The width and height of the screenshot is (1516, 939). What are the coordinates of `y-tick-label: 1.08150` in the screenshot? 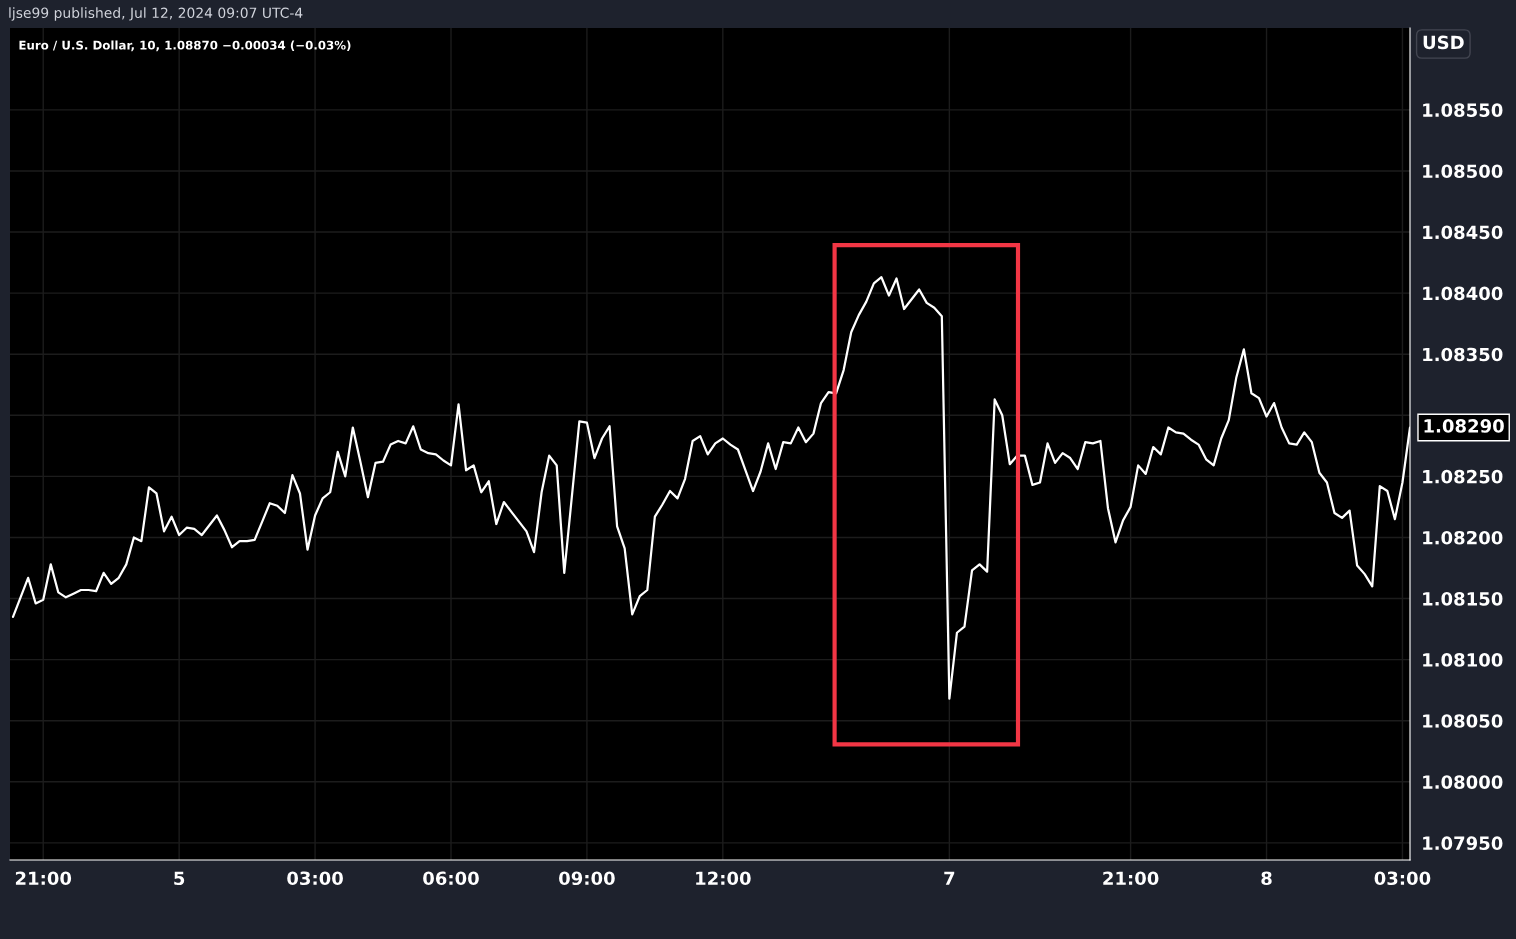 It's located at (1463, 599).